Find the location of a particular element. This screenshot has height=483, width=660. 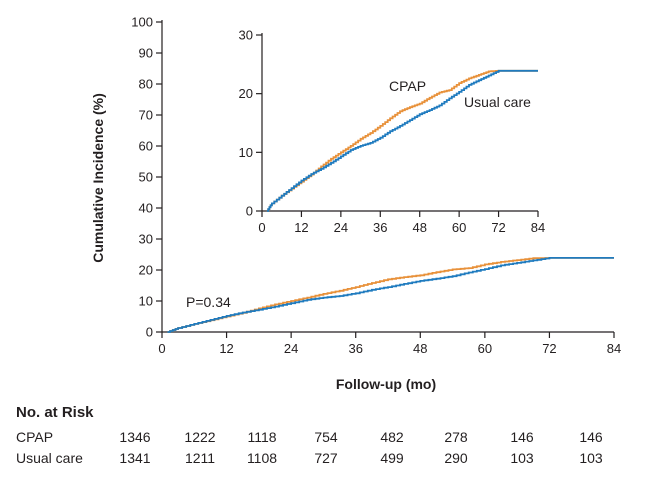

main-x-tick-label: 24 is located at coordinates (291, 348).